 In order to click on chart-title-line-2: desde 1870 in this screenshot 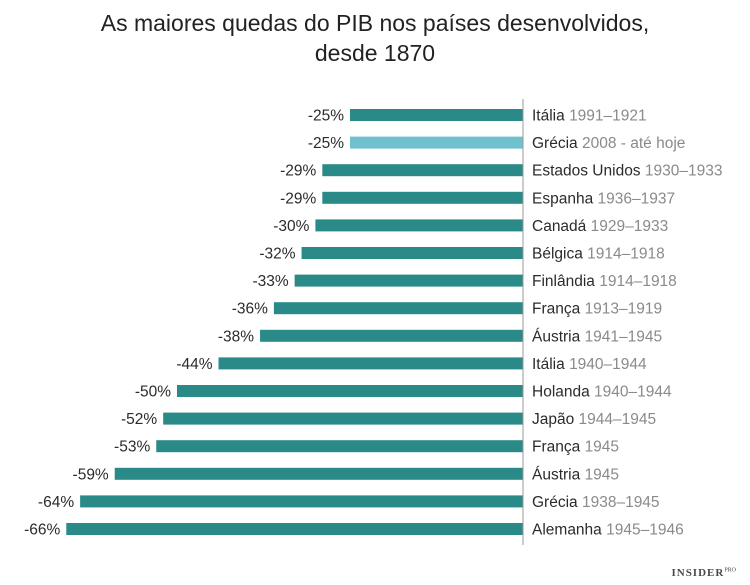, I will do `click(375, 53)`.